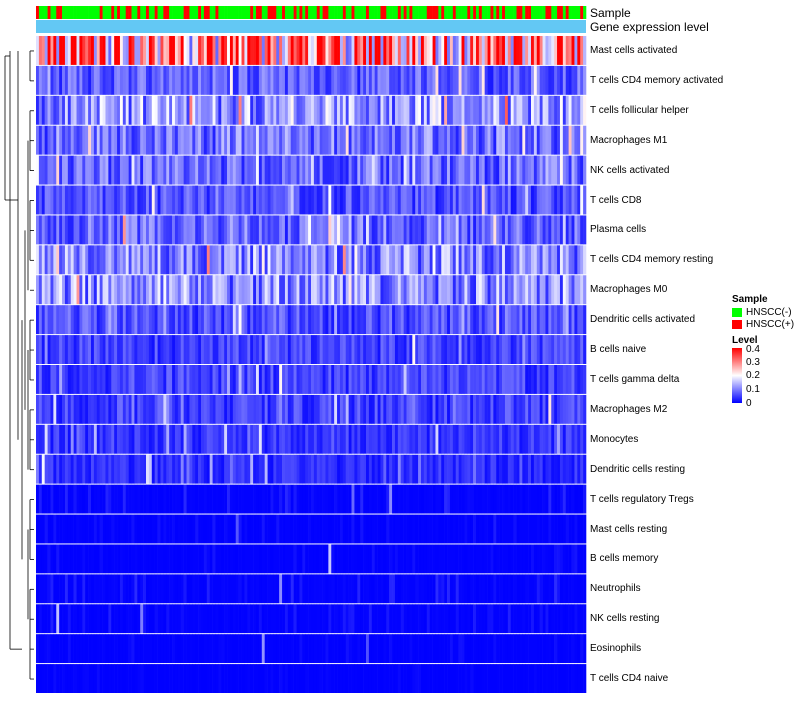 This screenshot has height=705, width=800. Describe the element at coordinates (19, 365) in the screenshot. I see `row-dendrogram` at that location.